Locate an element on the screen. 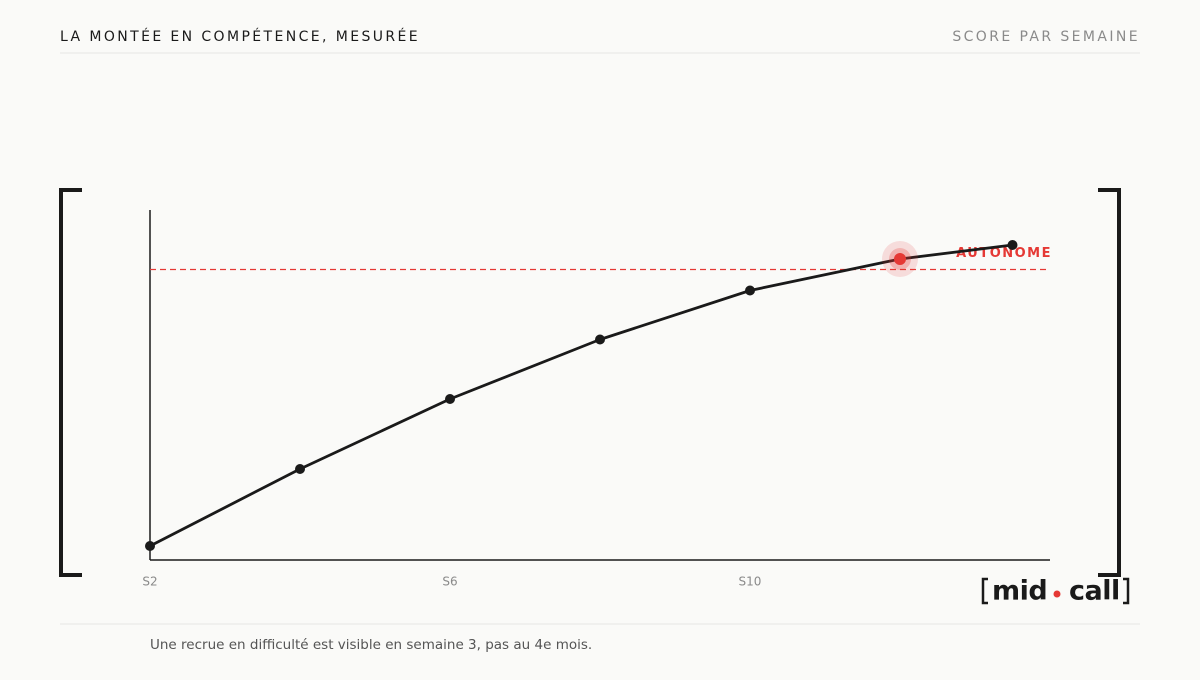  highlight-point is located at coordinates (900, 259).